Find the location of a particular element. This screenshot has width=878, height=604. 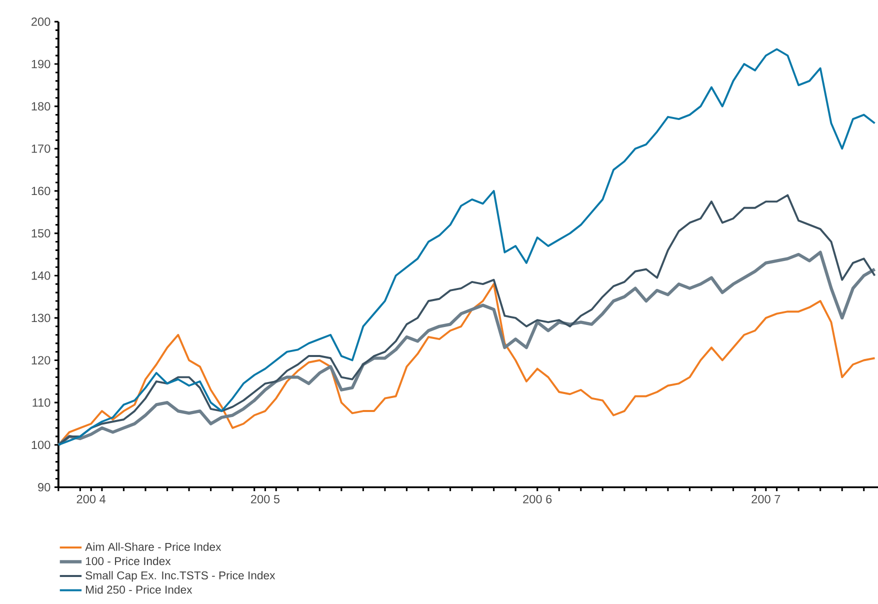

legend-label: Small Cap Ex. Inc.TSTS - Price Index is located at coordinates (181, 576).